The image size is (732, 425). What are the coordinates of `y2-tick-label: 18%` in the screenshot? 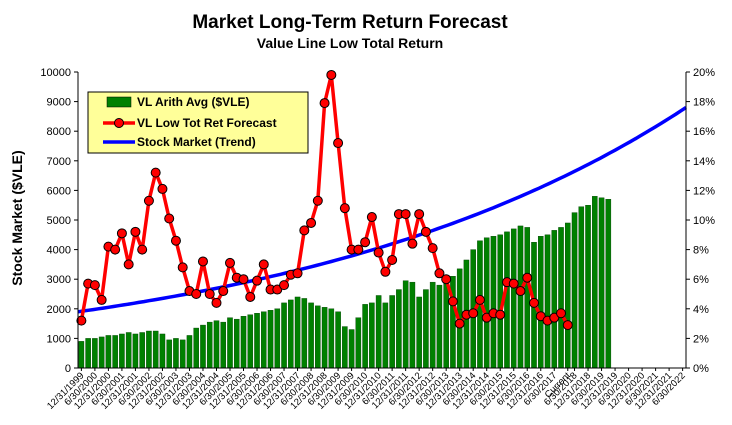 It's located at (704, 103).